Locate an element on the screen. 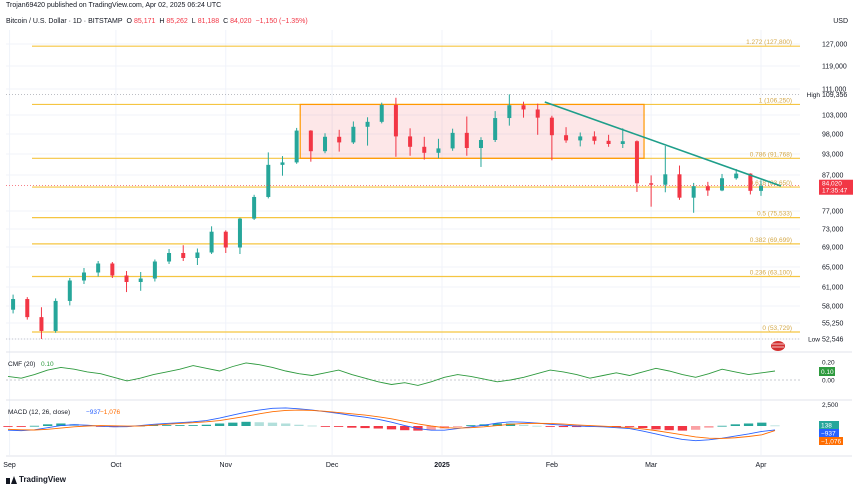 Image resolution: width=860 pixels, height=491 pixels. high-value: 109,356 is located at coordinates (834, 95).